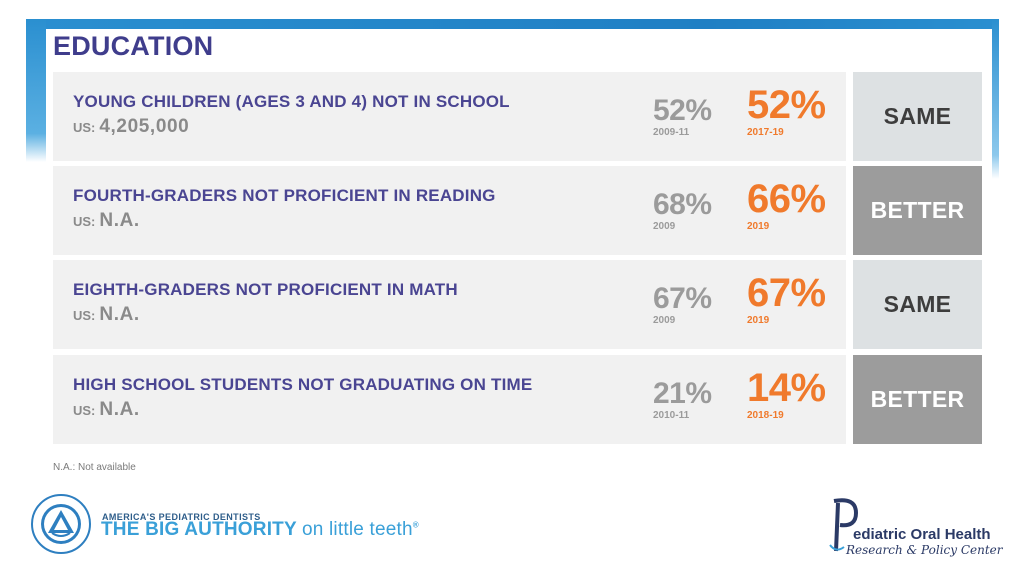  Describe the element at coordinates (671, 132) in the screenshot. I see `baseline-period: 2009-11` at that location.